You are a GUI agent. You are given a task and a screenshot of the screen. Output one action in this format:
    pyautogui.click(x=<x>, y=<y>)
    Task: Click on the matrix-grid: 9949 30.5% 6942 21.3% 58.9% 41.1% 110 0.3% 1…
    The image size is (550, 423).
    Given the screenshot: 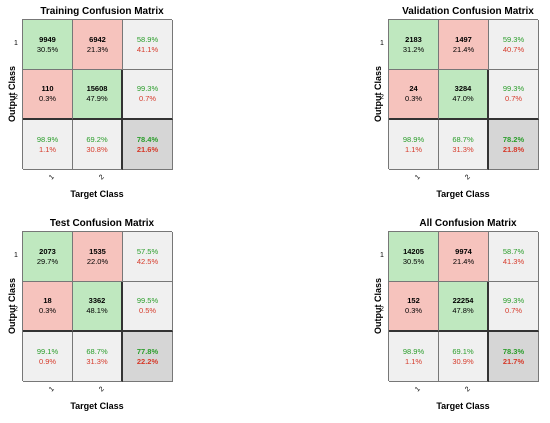 What is the action you would take?
    pyautogui.click(x=97, y=94)
    